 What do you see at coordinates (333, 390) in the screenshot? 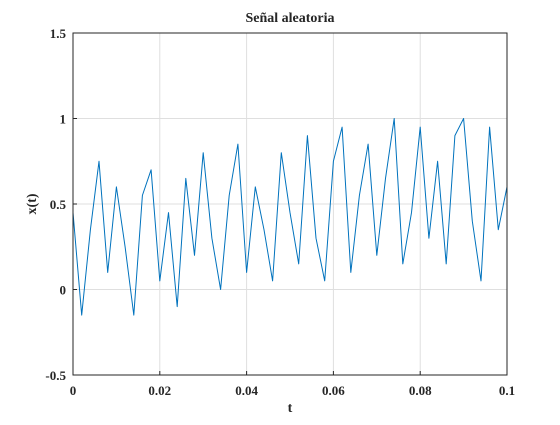
I see `x-tick-label: 0.06` at bounding box center [333, 390].